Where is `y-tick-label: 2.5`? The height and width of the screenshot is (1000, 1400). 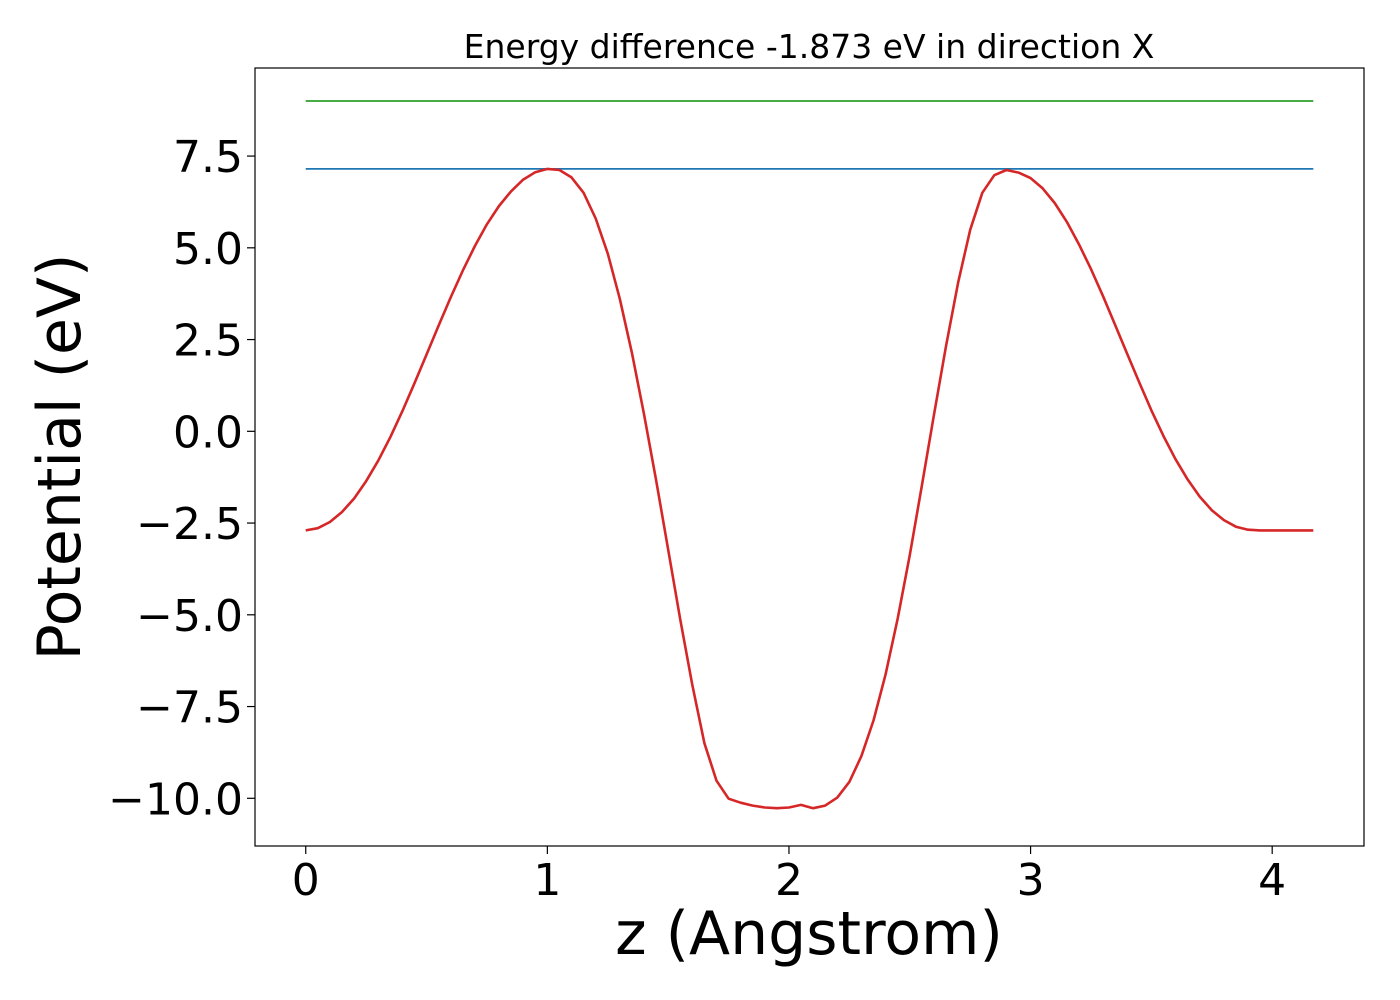 y-tick-label: 2.5 is located at coordinates (208, 341).